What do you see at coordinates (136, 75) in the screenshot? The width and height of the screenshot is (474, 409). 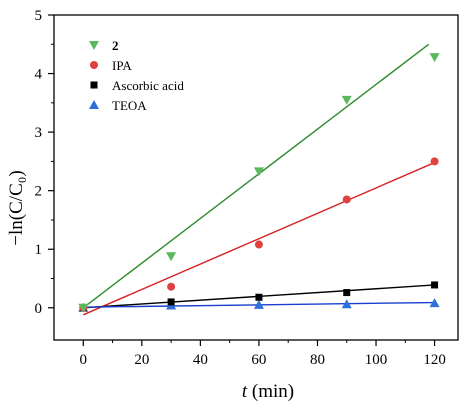 I see `legend: 2 IPA Ascorbic acid TEOA` at bounding box center [136, 75].